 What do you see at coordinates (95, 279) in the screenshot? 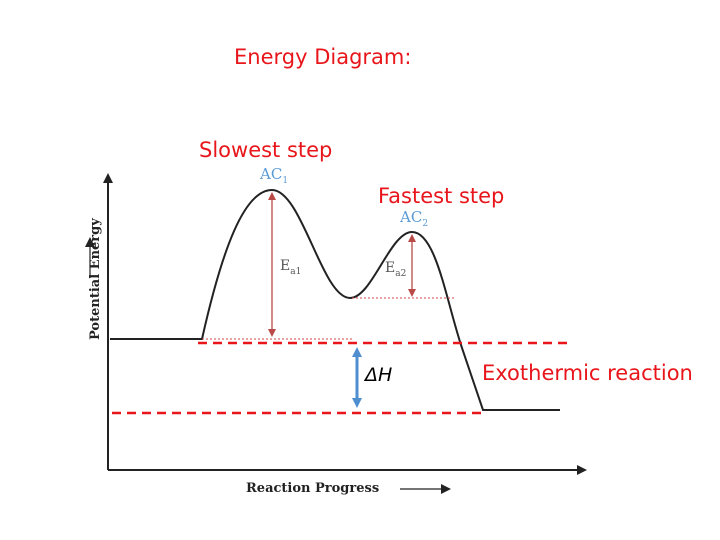
I see `y-axis-label: Potential Energy` at bounding box center [95, 279].